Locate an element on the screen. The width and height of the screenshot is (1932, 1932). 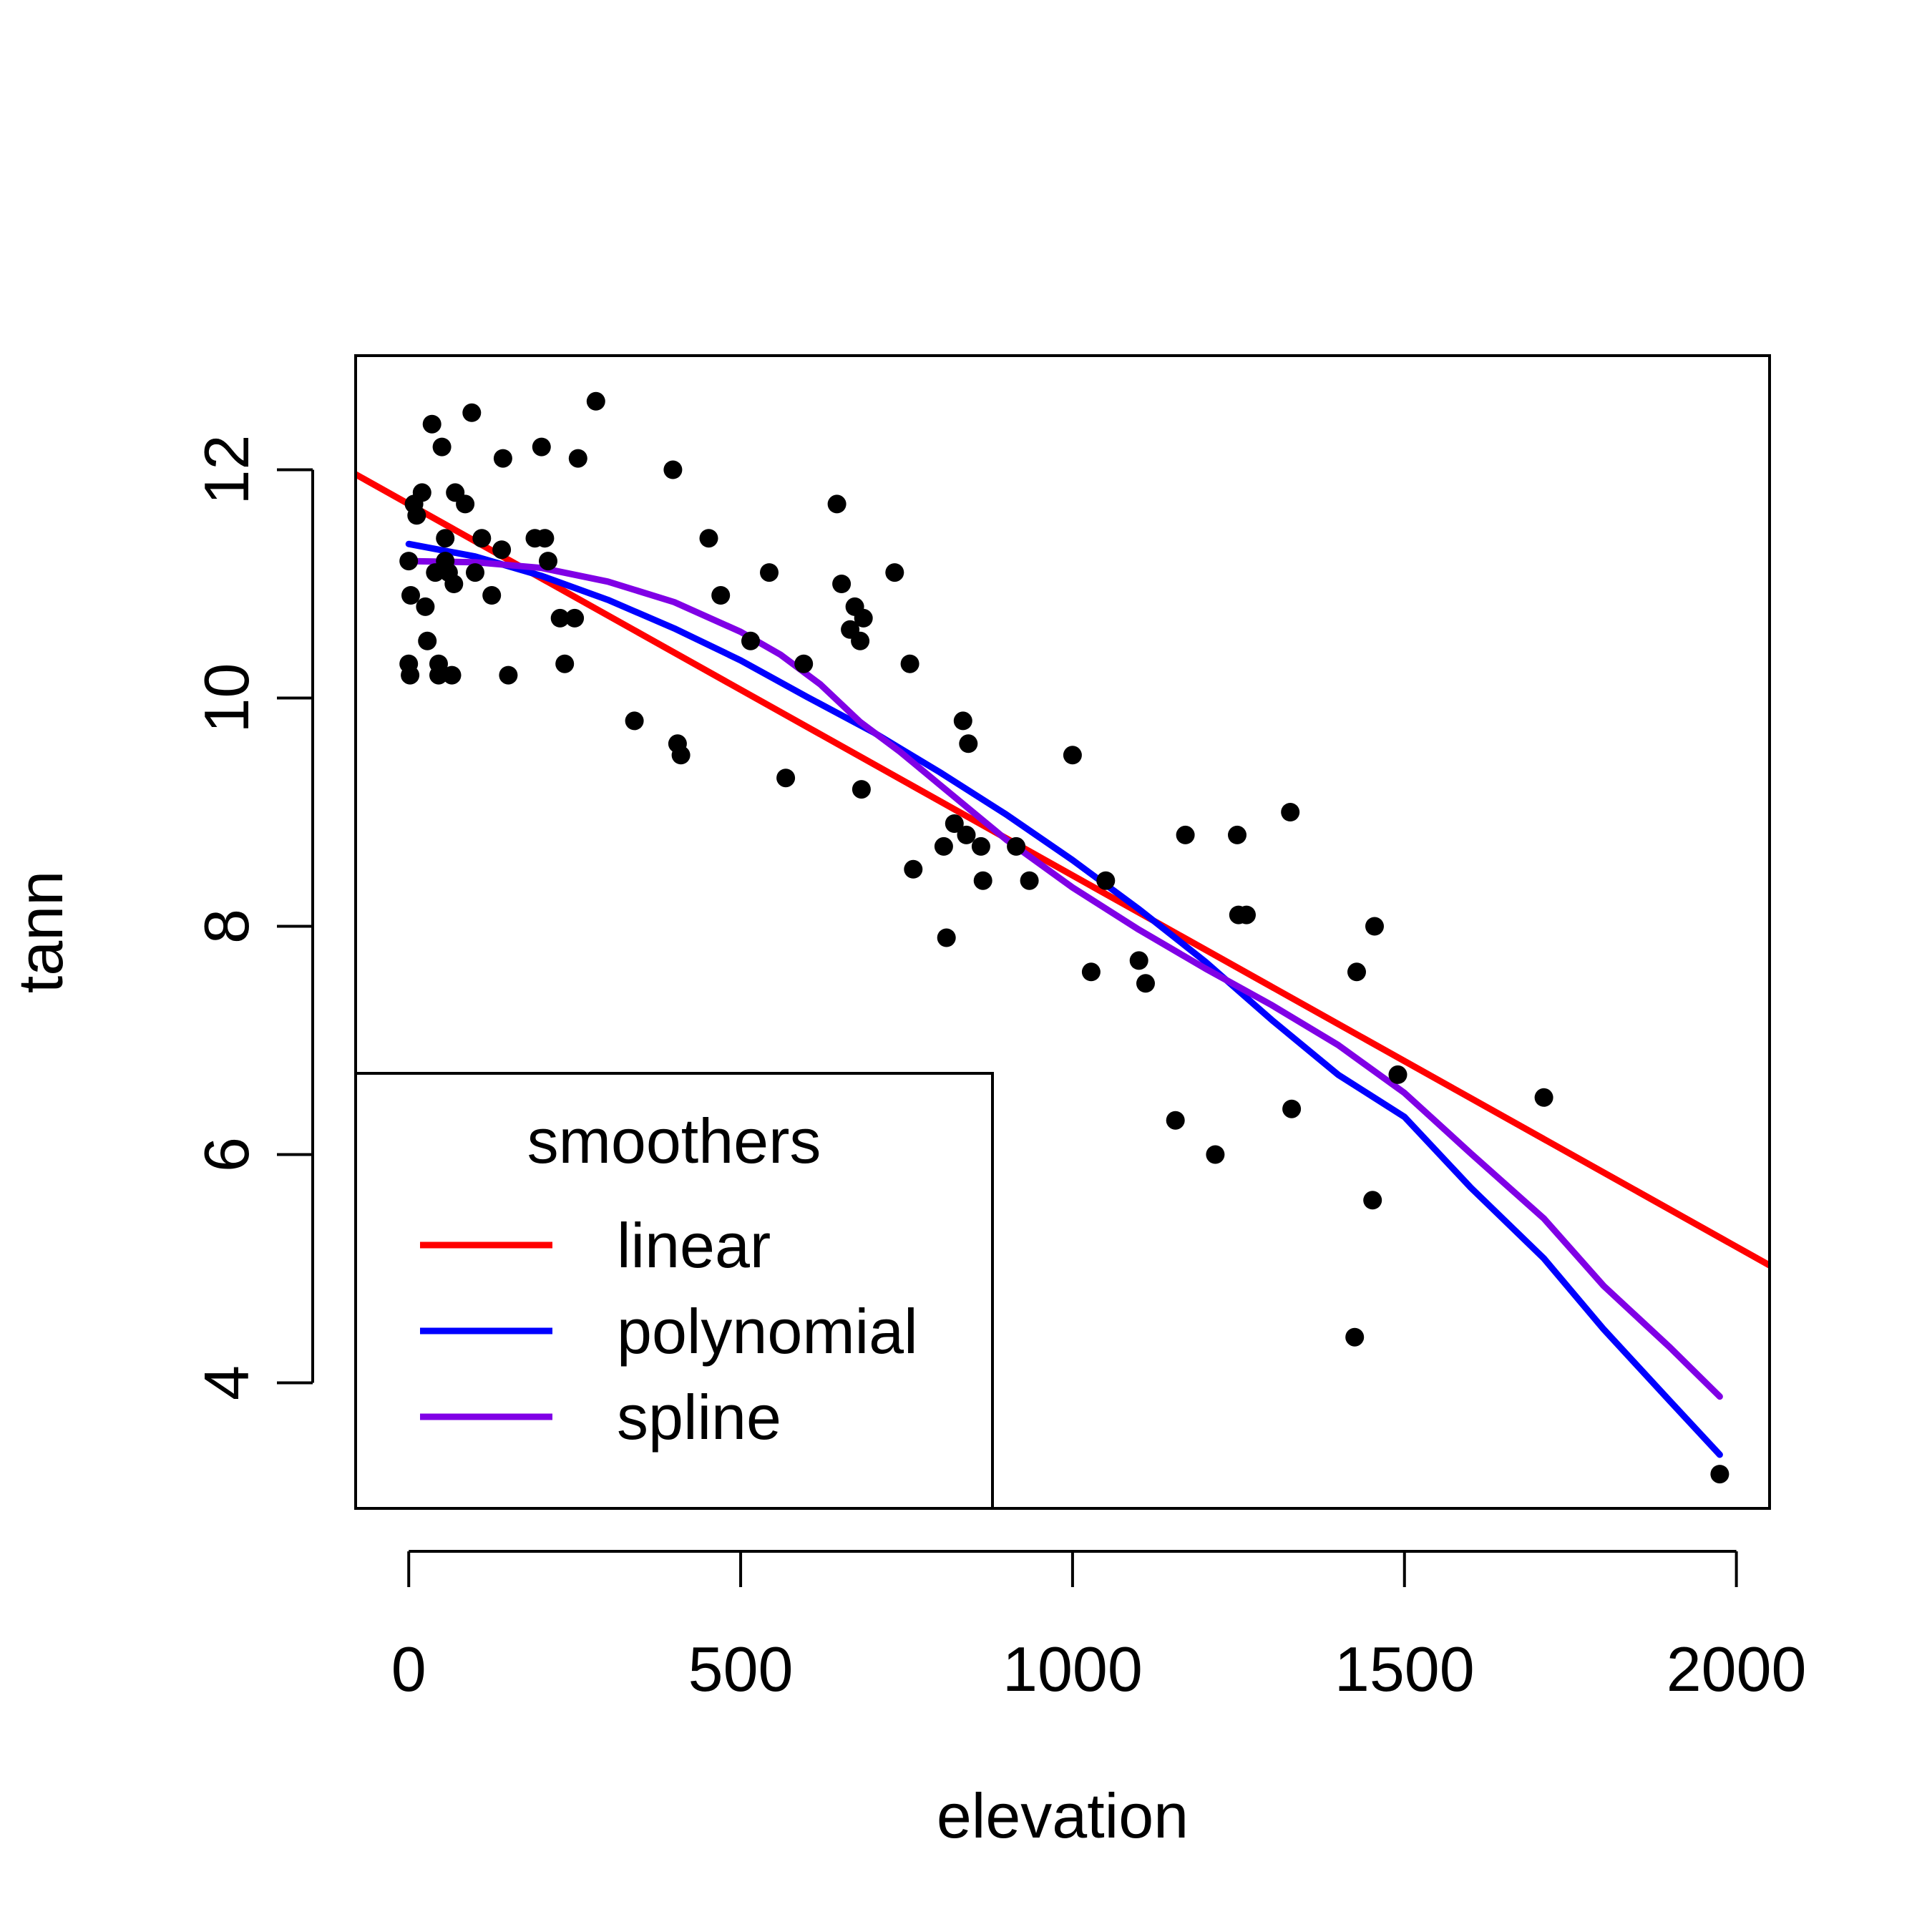
legend: smoothers linear polynomial spline is located at coordinates (674, 1291).